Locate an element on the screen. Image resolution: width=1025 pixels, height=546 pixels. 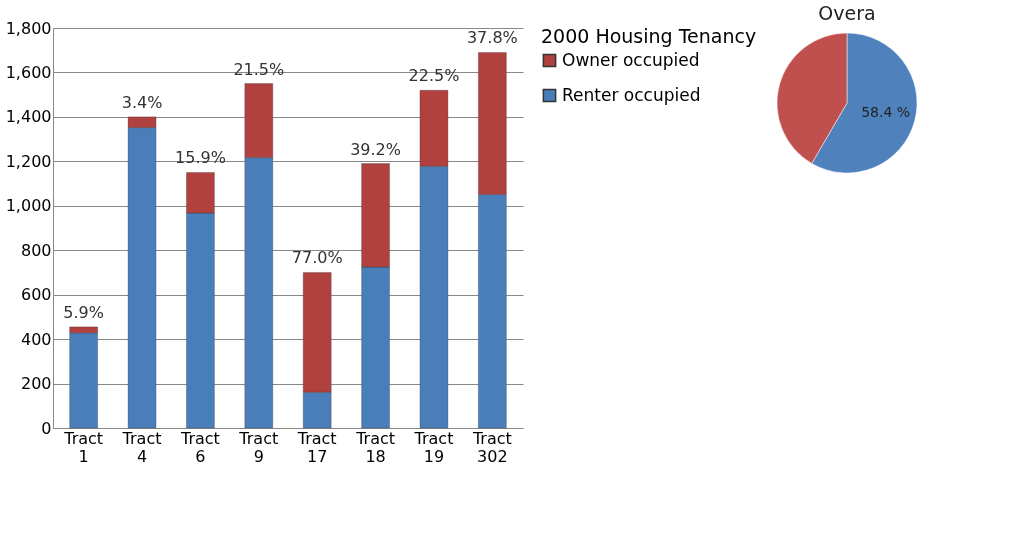
annotation: 77.0% is located at coordinates (317, 258).